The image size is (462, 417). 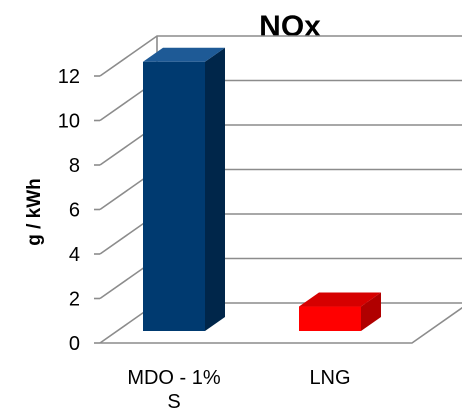 What do you see at coordinates (329, 378) in the screenshot?
I see `x-tick-label: LNG` at bounding box center [329, 378].